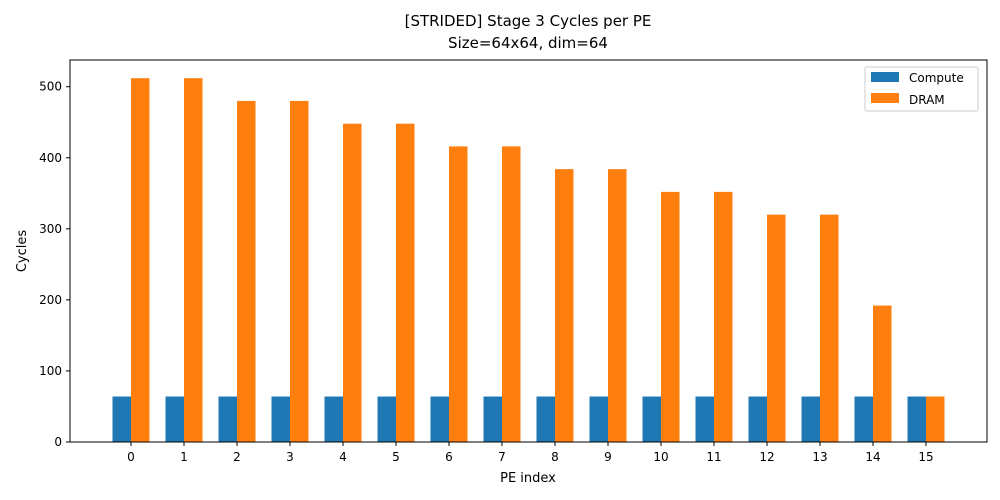 The width and height of the screenshot is (1000, 500). What do you see at coordinates (927, 100) in the screenshot?
I see `legend-label-dram: DRAM` at bounding box center [927, 100].